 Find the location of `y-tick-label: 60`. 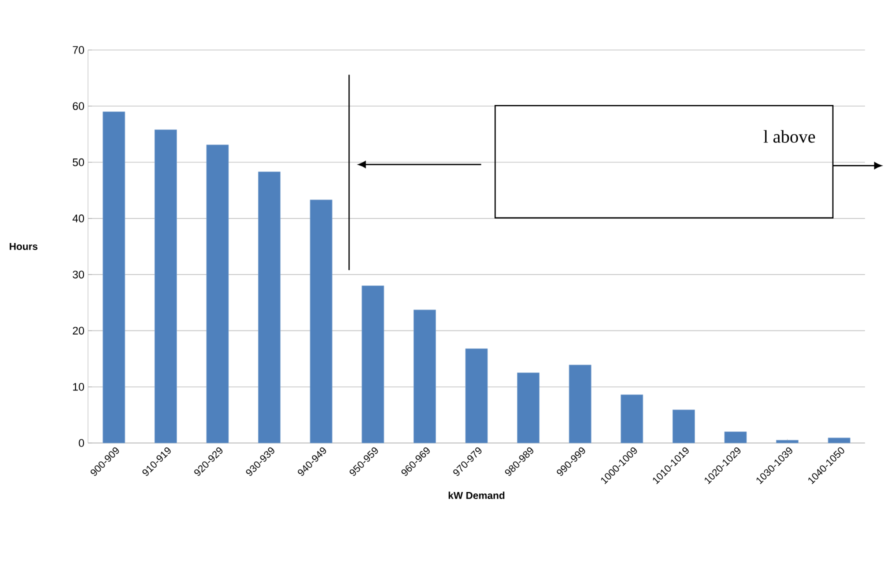

y-tick-label: 60 is located at coordinates (78, 106).